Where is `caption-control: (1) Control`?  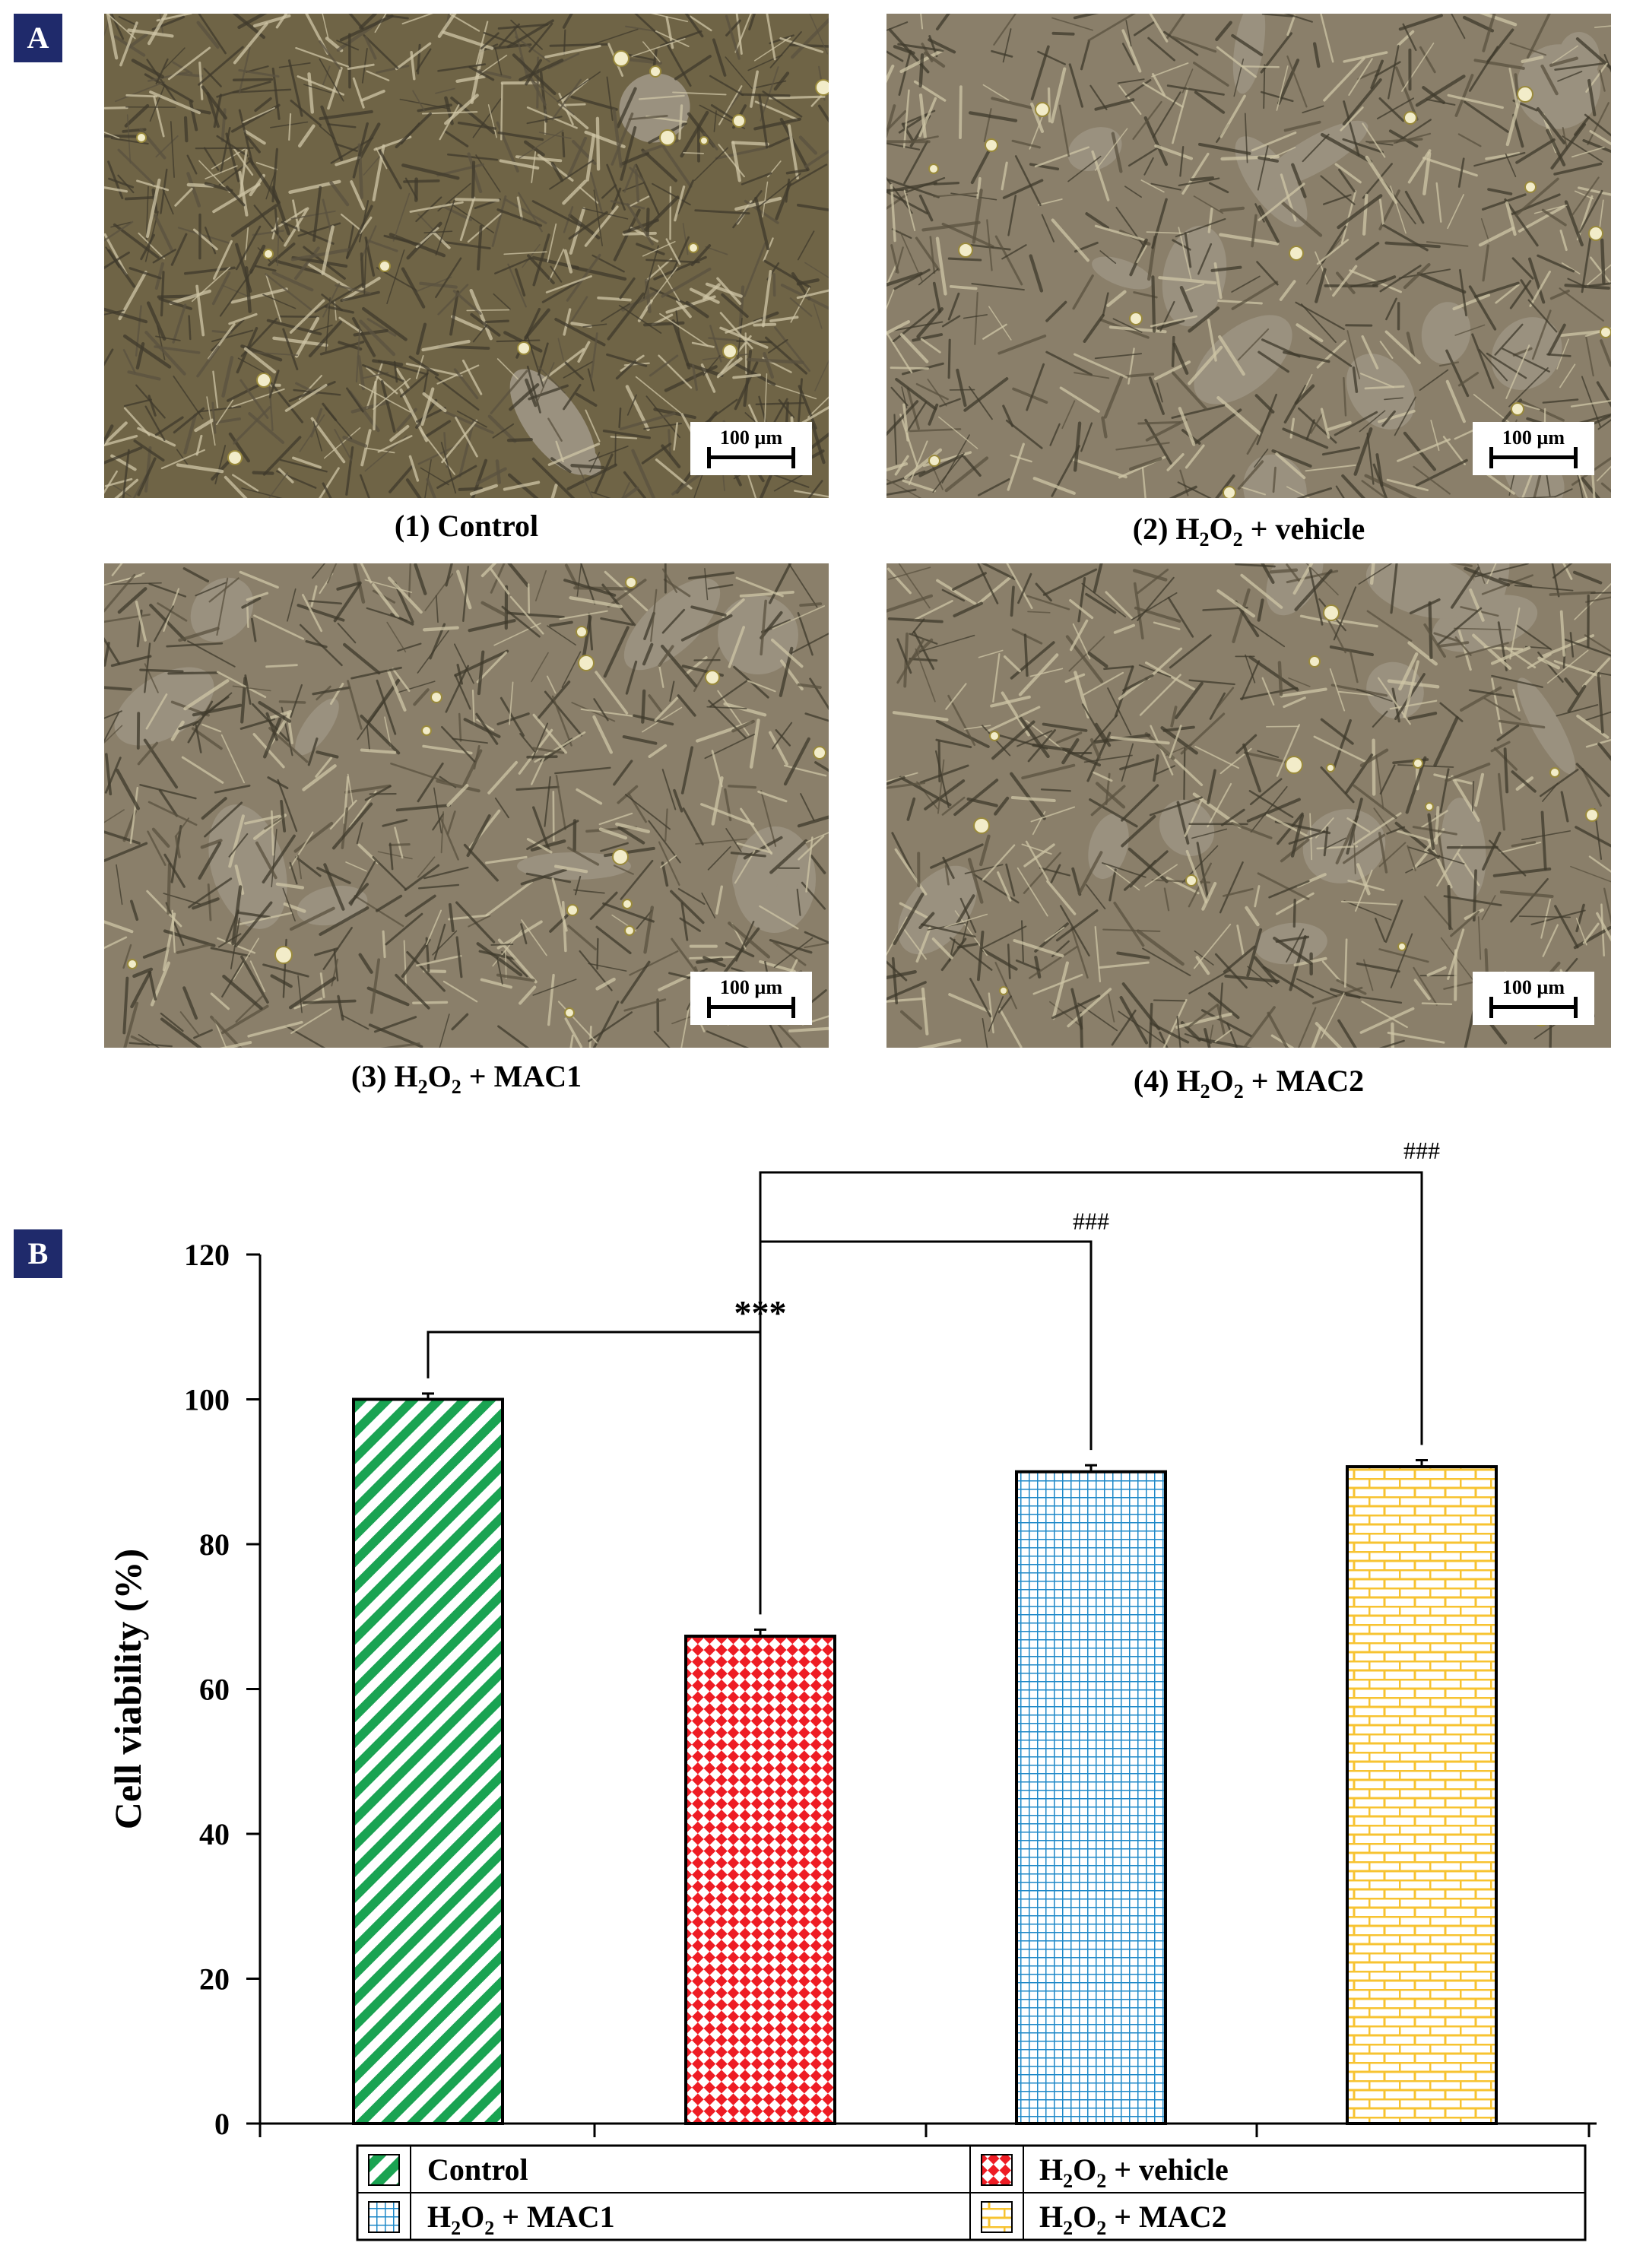 caption-control: (1) Control is located at coordinates (466, 526).